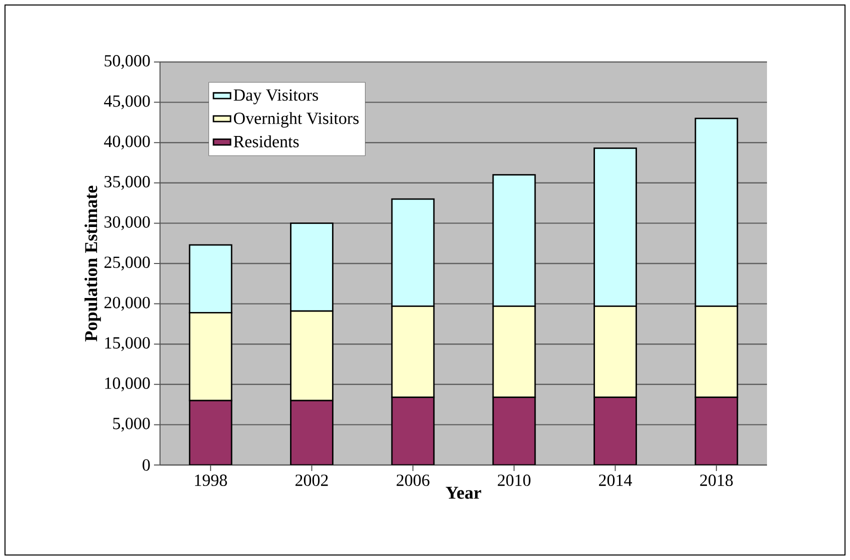 The width and height of the screenshot is (850, 560). I want to click on legend-label: Day Visitors, so click(276, 96).